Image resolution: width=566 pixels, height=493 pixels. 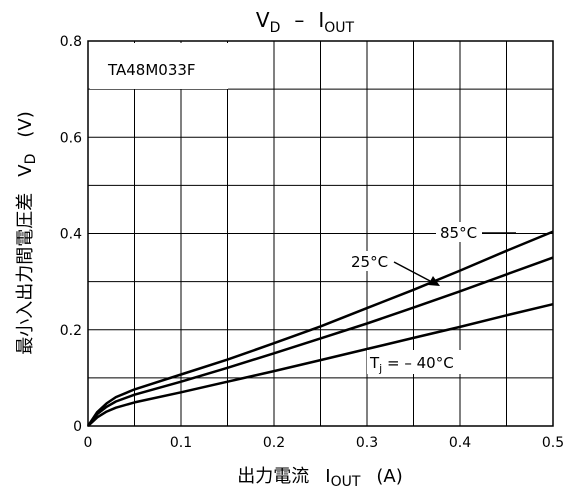 I want to click on annotation-25c-arrowhead, so click(x=434, y=281).